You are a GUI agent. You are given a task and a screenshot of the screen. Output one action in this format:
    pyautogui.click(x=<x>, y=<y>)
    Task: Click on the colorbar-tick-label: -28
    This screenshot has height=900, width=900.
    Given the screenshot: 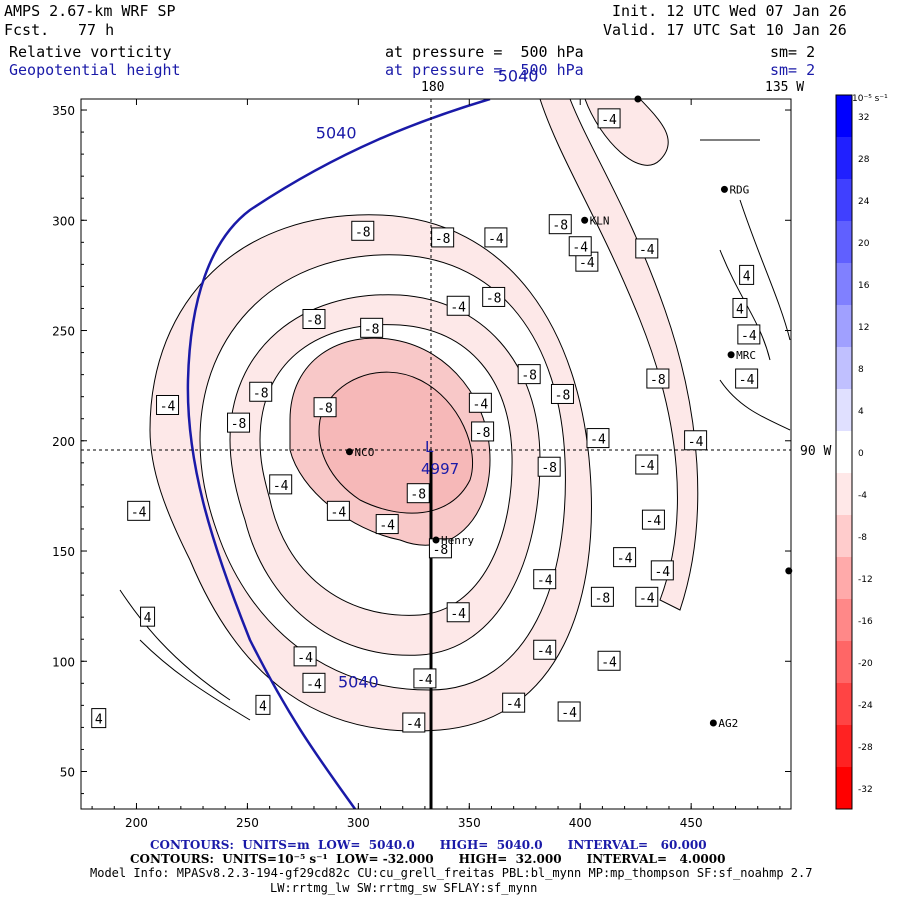 What is the action you would take?
    pyautogui.click(x=865, y=748)
    